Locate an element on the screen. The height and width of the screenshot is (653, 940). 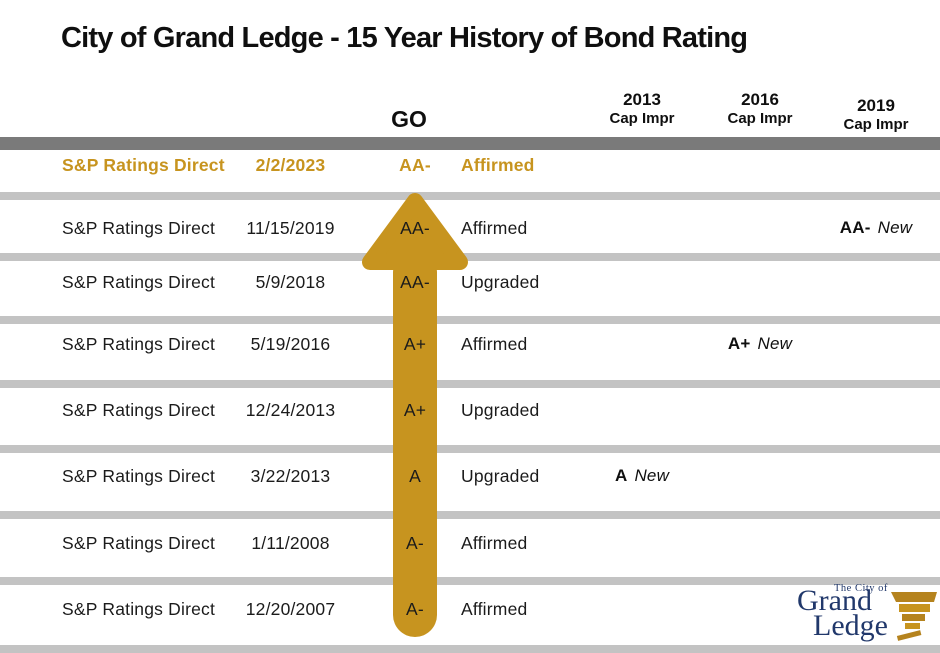
new-issue-2013: A New is located at coordinates (642, 476).